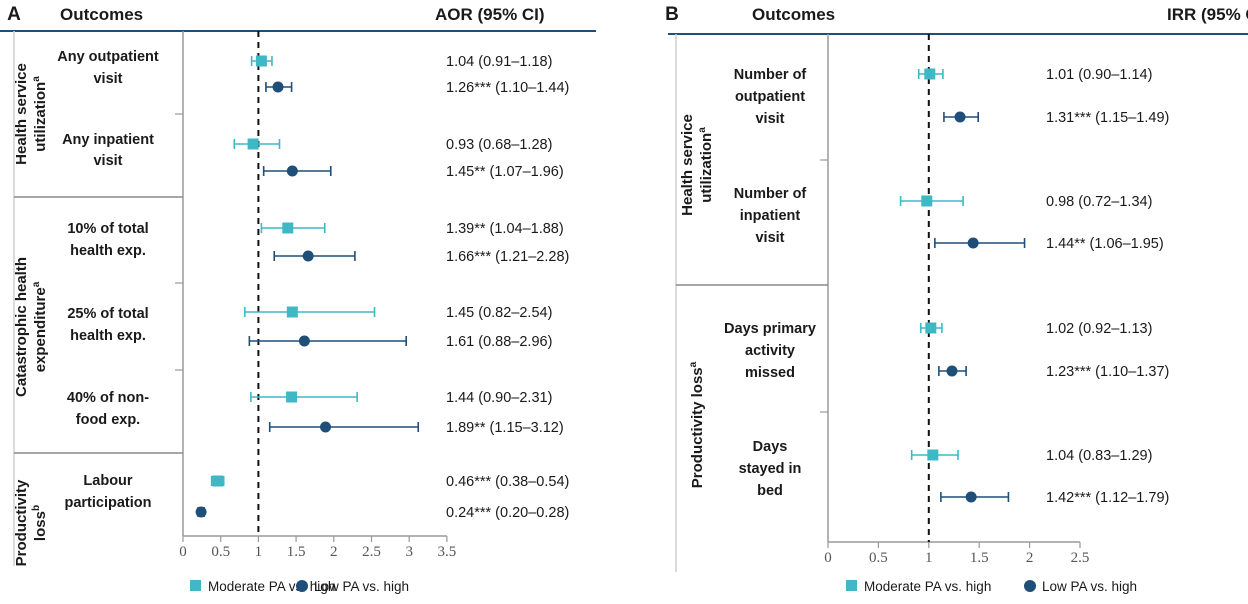 The width and height of the screenshot is (1248, 604). I want to click on low-ci-text: 1.61 (0.88–2.96), so click(499, 342).